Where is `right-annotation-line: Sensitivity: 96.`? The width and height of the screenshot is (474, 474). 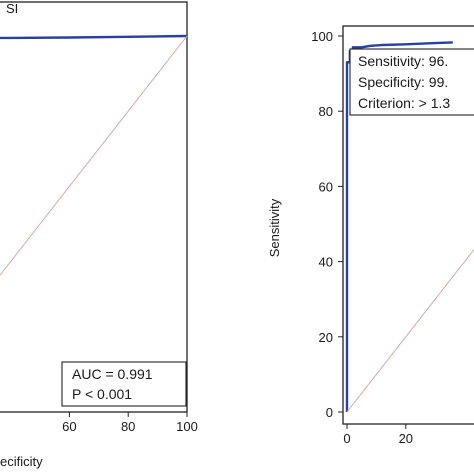
right-annotation-line: Sensitivity: 96. is located at coordinates (403, 61).